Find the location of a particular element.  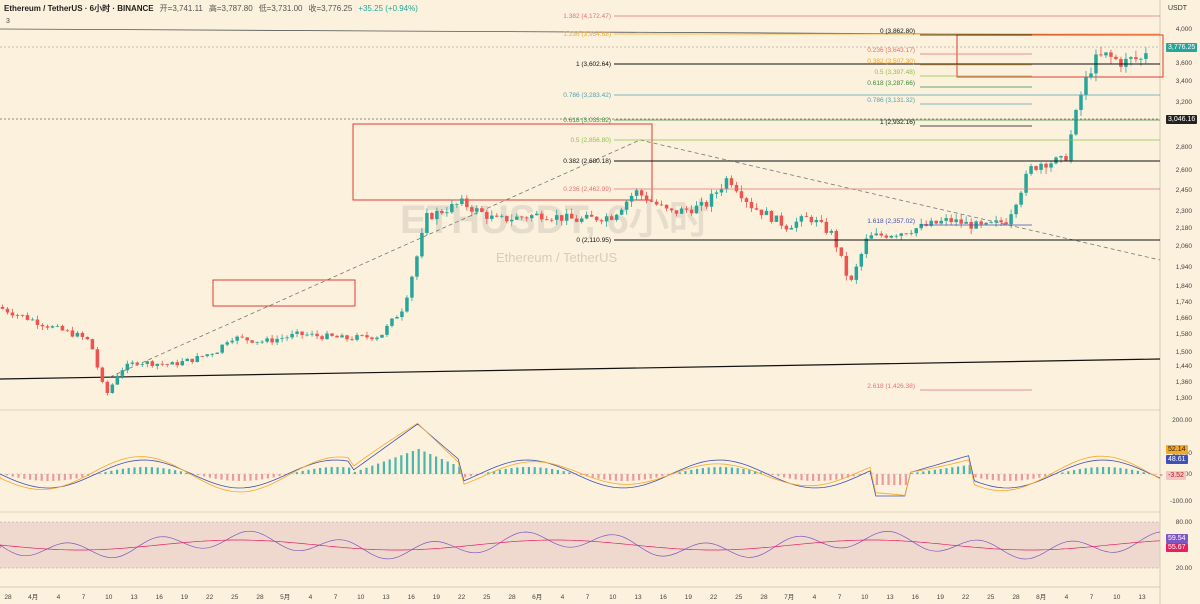

change-value: +35.25 (+0.94%) is located at coordinates (388, 8).